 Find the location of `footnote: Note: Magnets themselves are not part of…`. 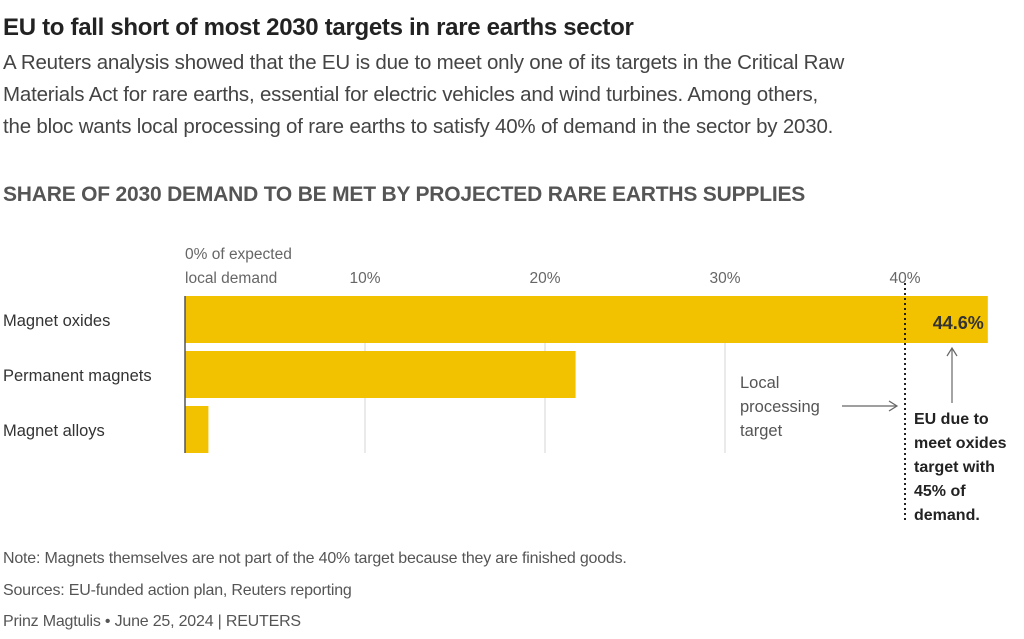

footnote: Note: Magnets themselves are not part of… is located at coordinates (315, 558).